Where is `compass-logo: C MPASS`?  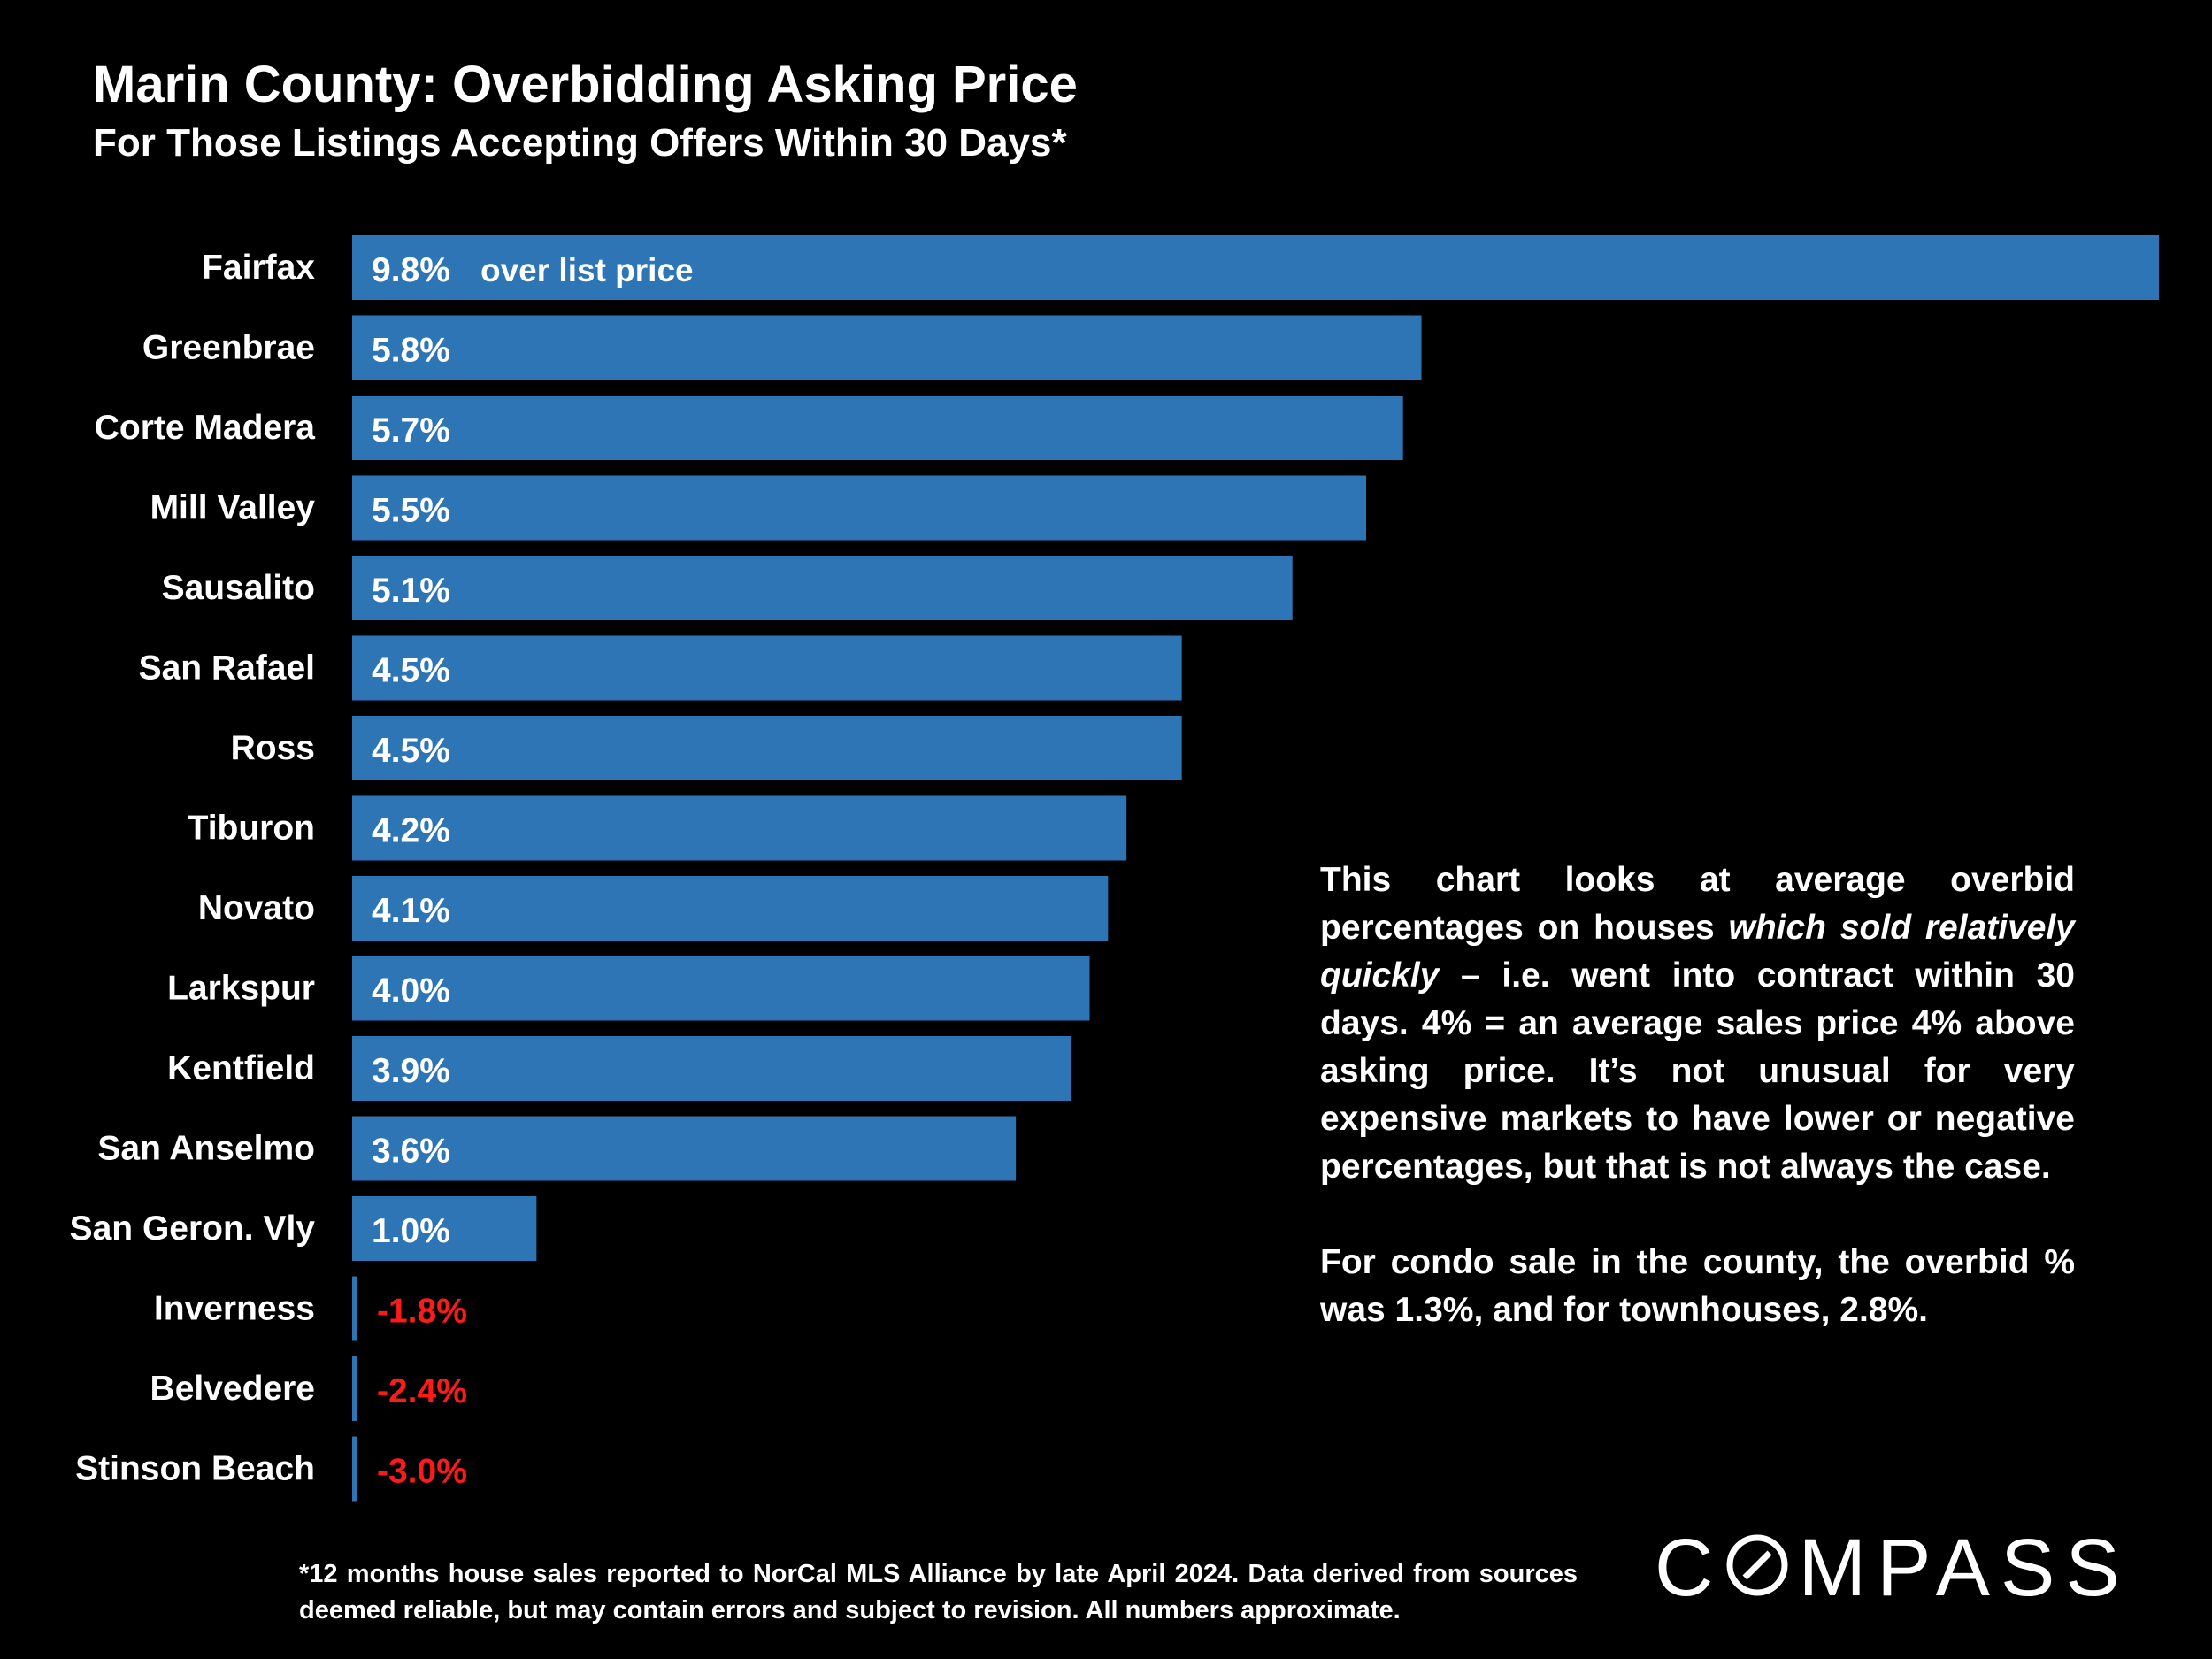
compass-logo: C MPASS is located at coordinates (1893, 1568).